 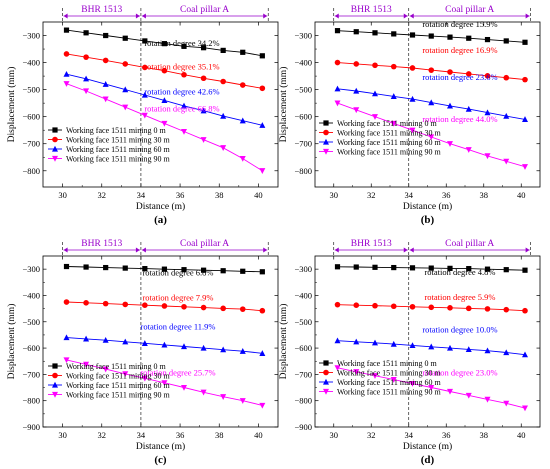 I want to click on rotation-annotation: rotation degree 23.6%, so click(x=459, y=77).